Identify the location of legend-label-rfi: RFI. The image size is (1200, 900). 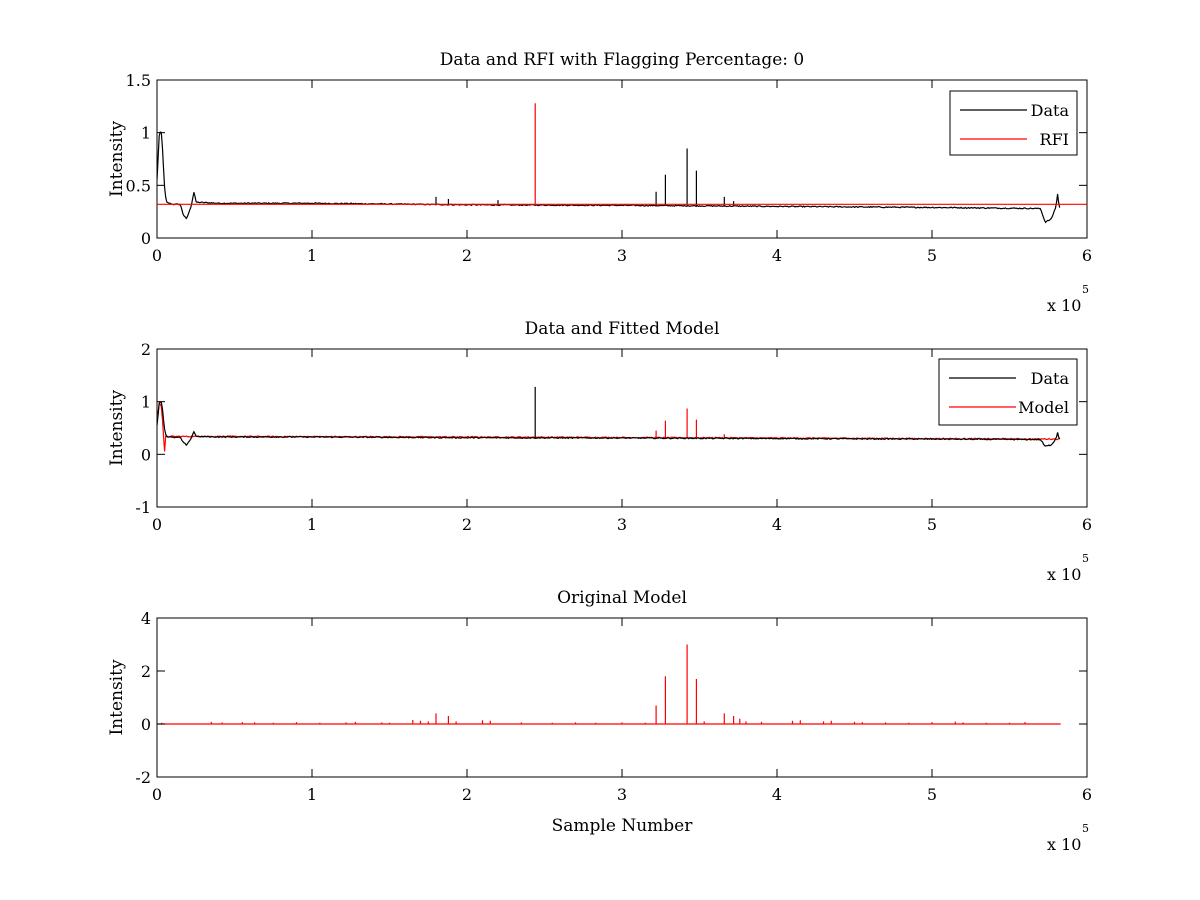
(1054, 139).